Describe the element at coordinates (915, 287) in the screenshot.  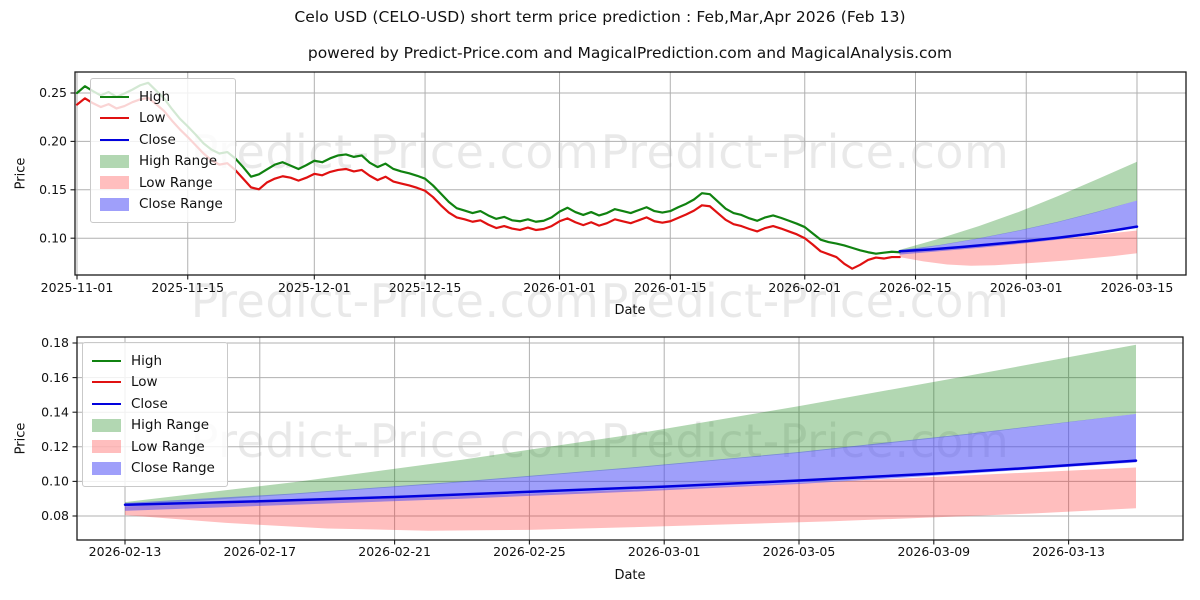
I see `x-tick-label: 2026-02-15` at that location.